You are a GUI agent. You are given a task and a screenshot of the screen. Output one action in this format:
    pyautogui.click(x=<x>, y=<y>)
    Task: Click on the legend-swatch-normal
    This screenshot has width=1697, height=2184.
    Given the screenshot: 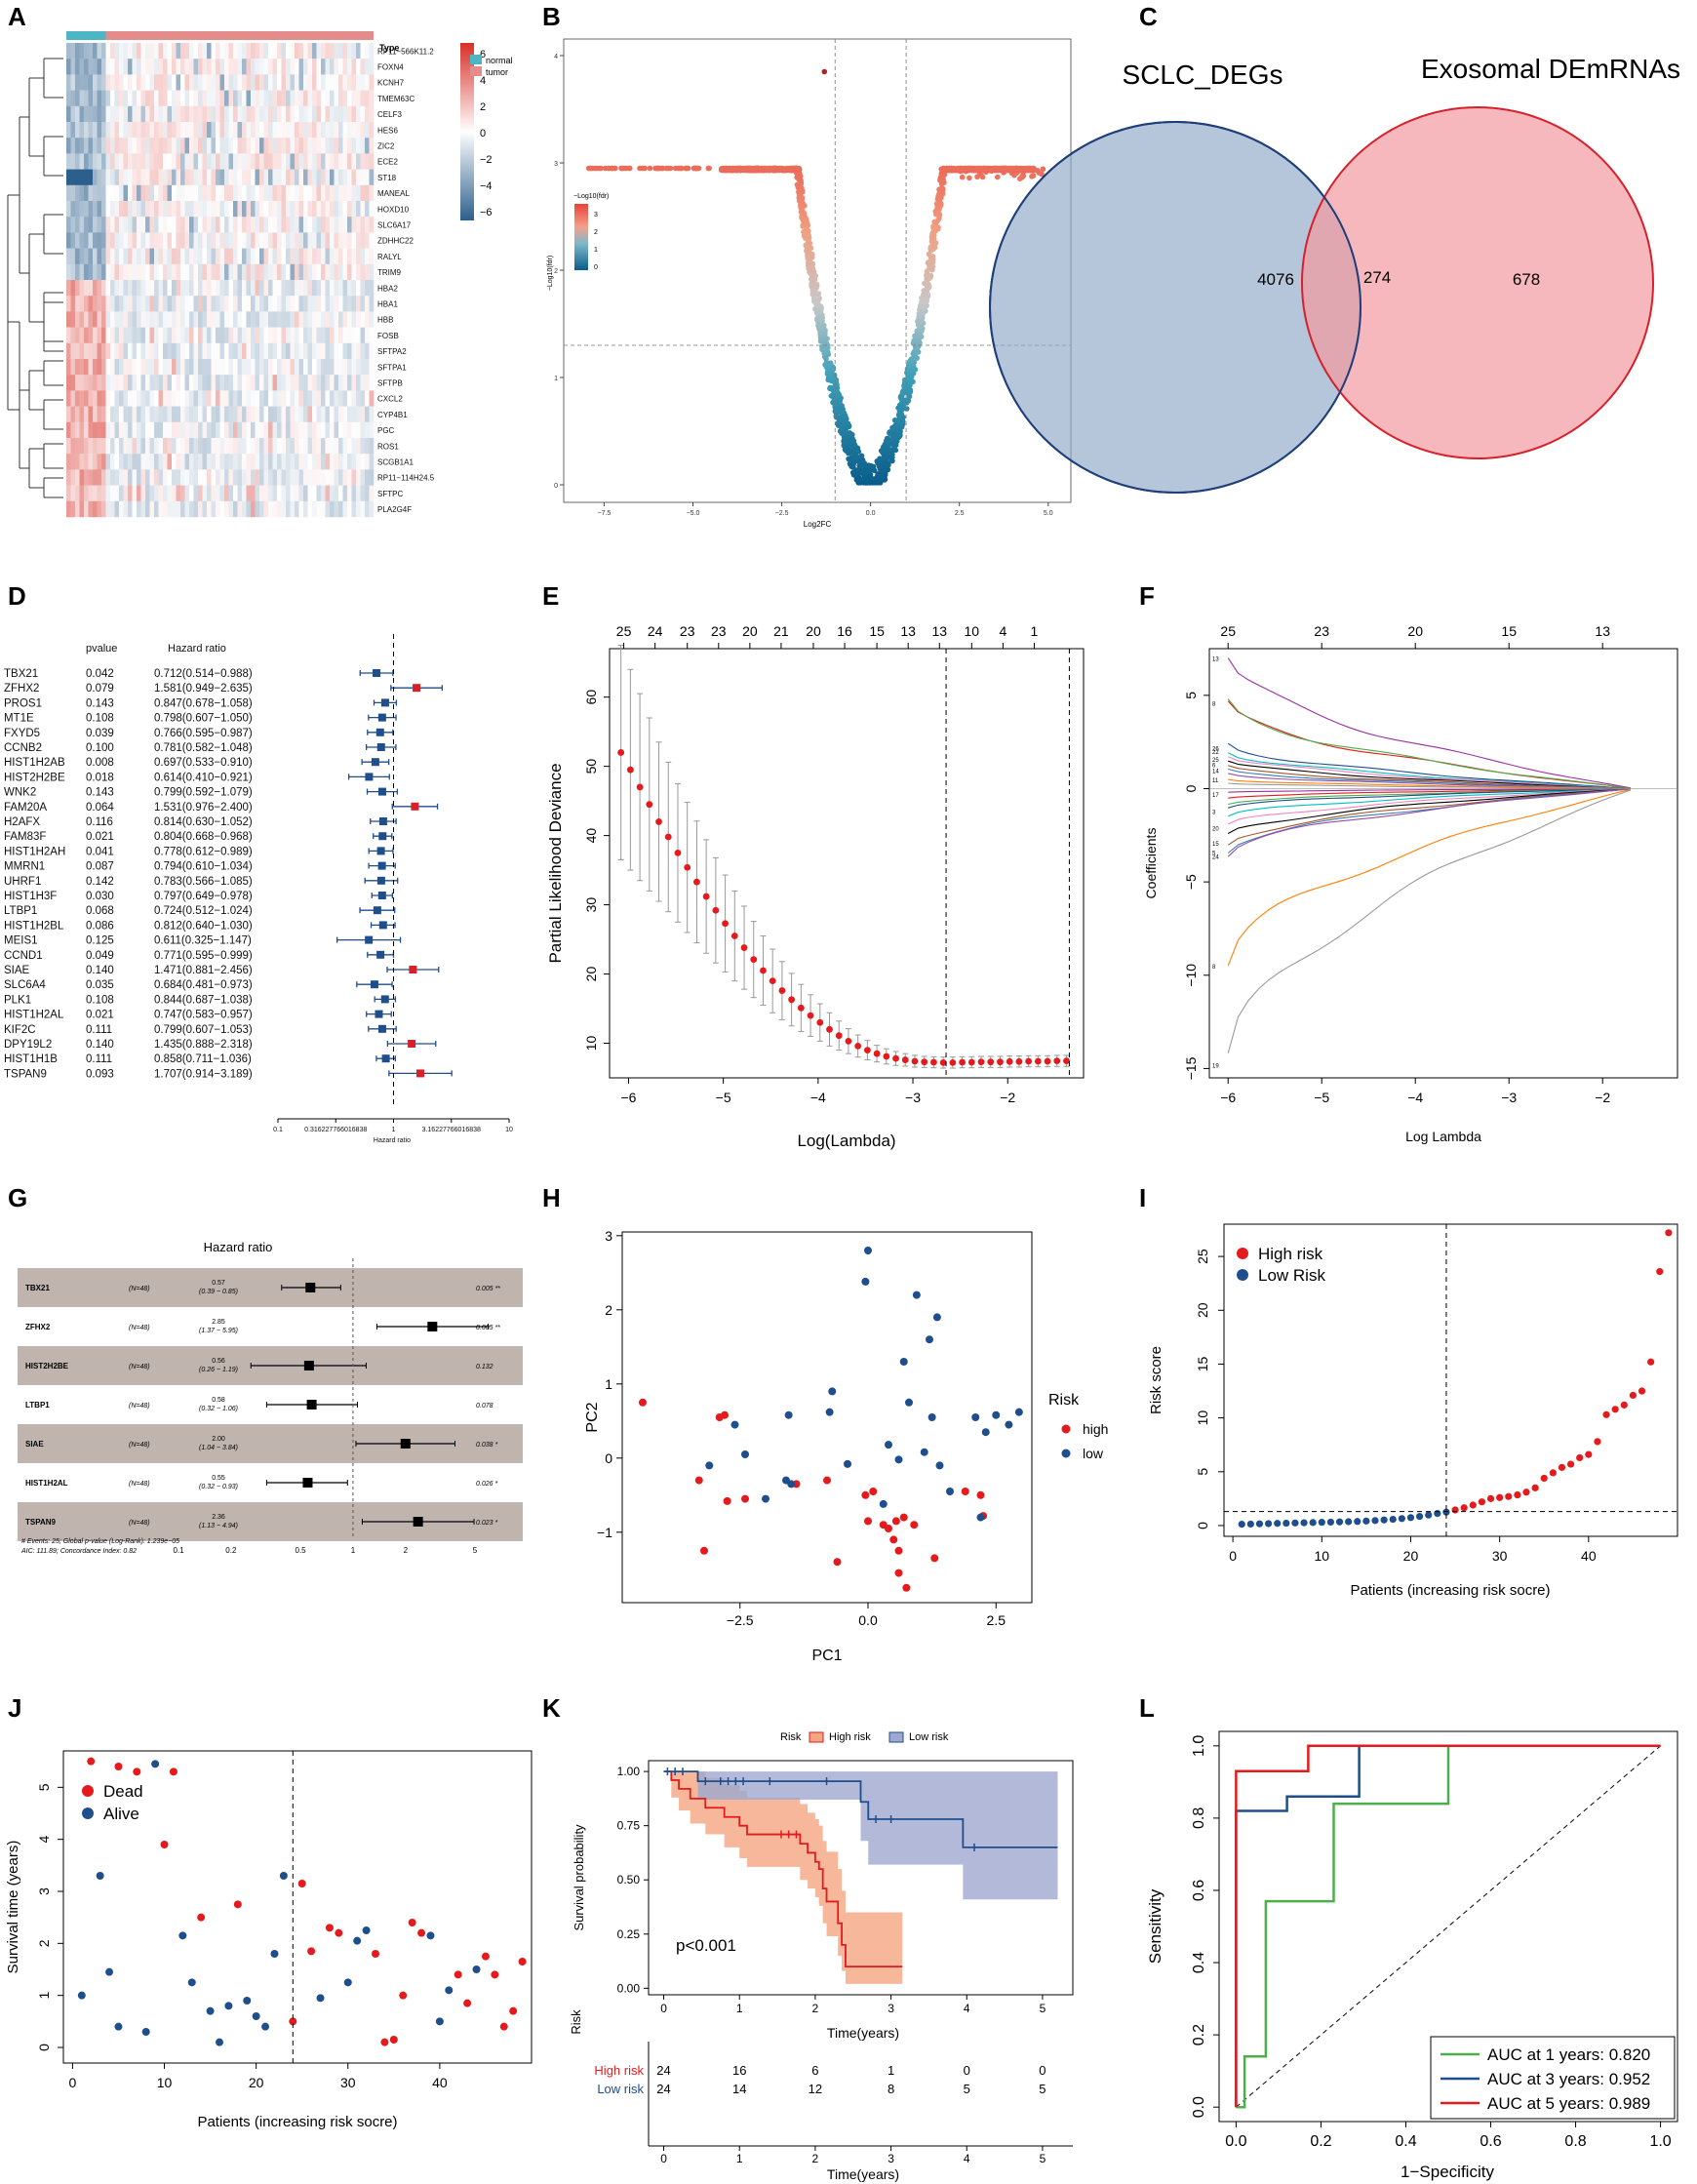 What is the action you would take?
    pyautogui.click(x=476, y=59)
    